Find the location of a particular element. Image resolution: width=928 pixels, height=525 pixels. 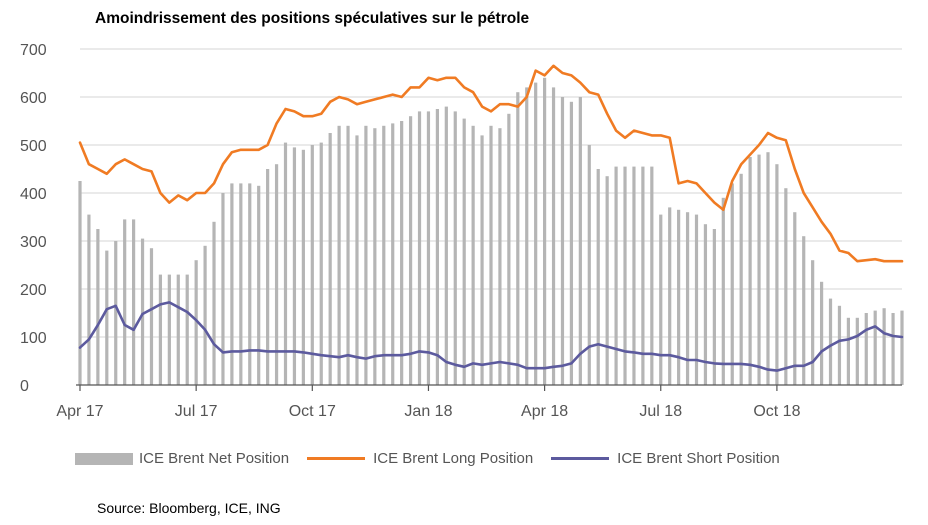

y-tick-label: 200 is located at coordinates (33, 290).